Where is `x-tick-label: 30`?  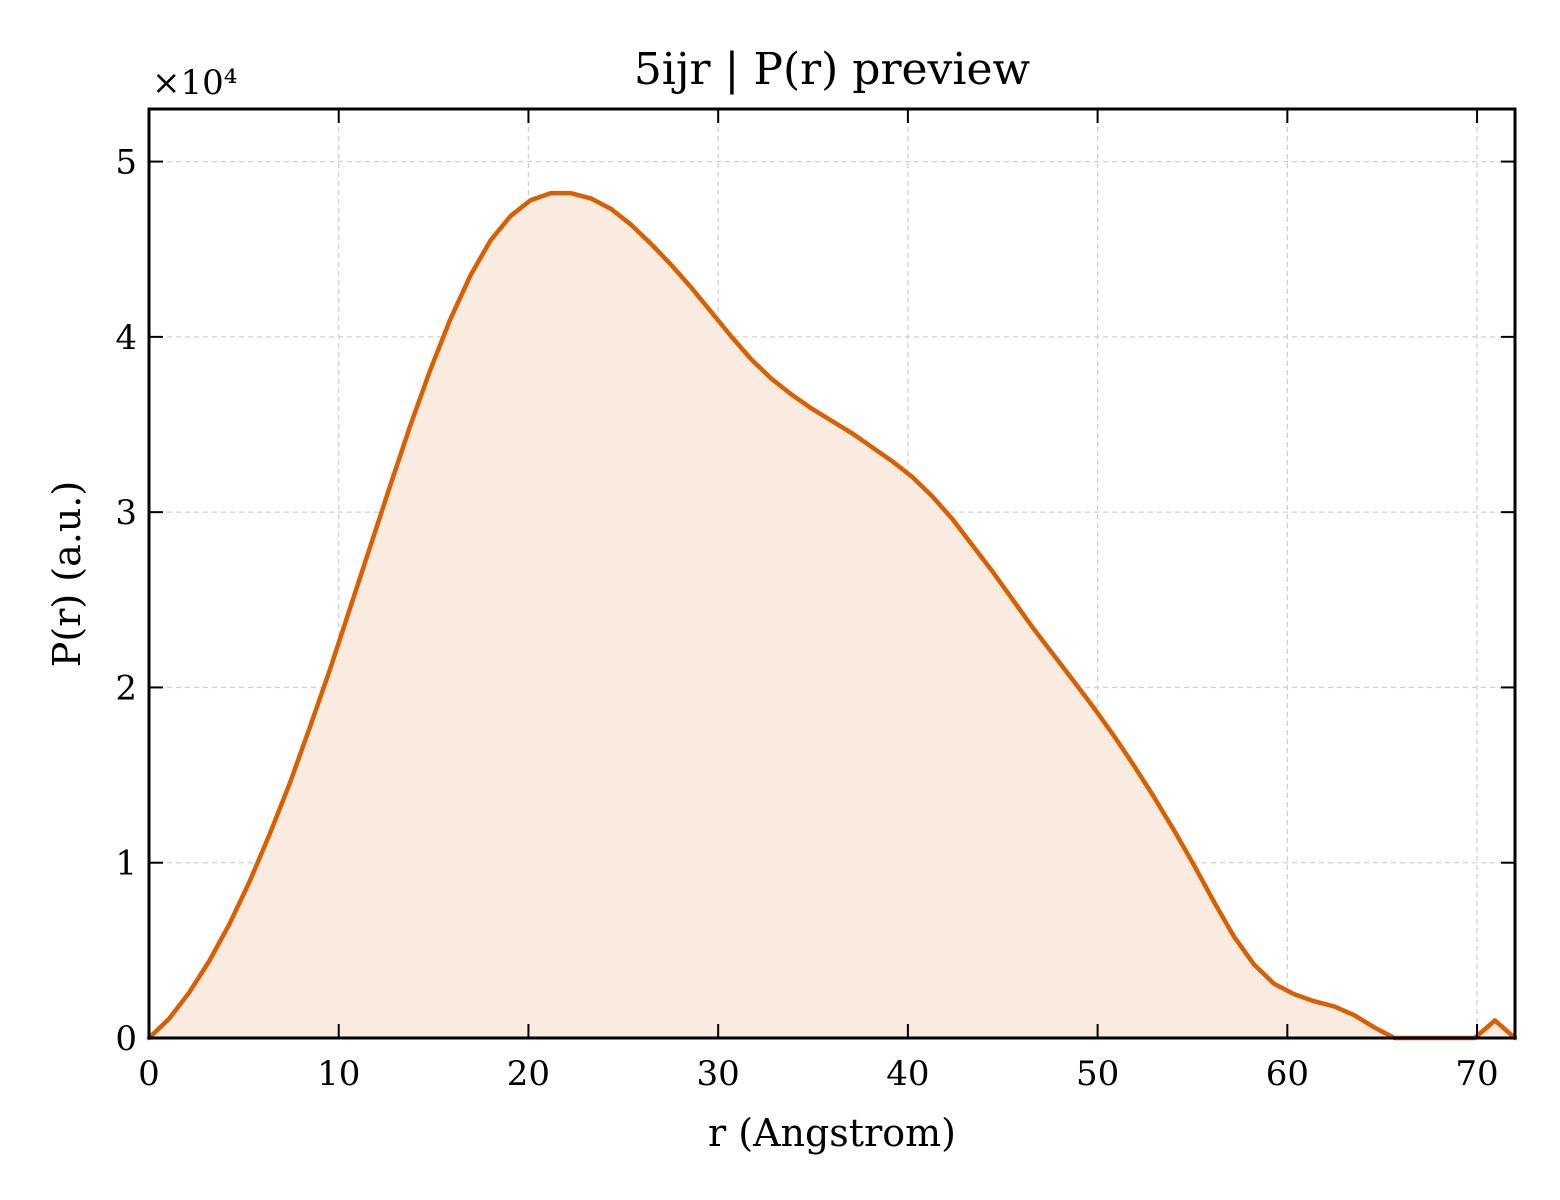 x-tick-label: 30 is located at coordinates (718, 1074).